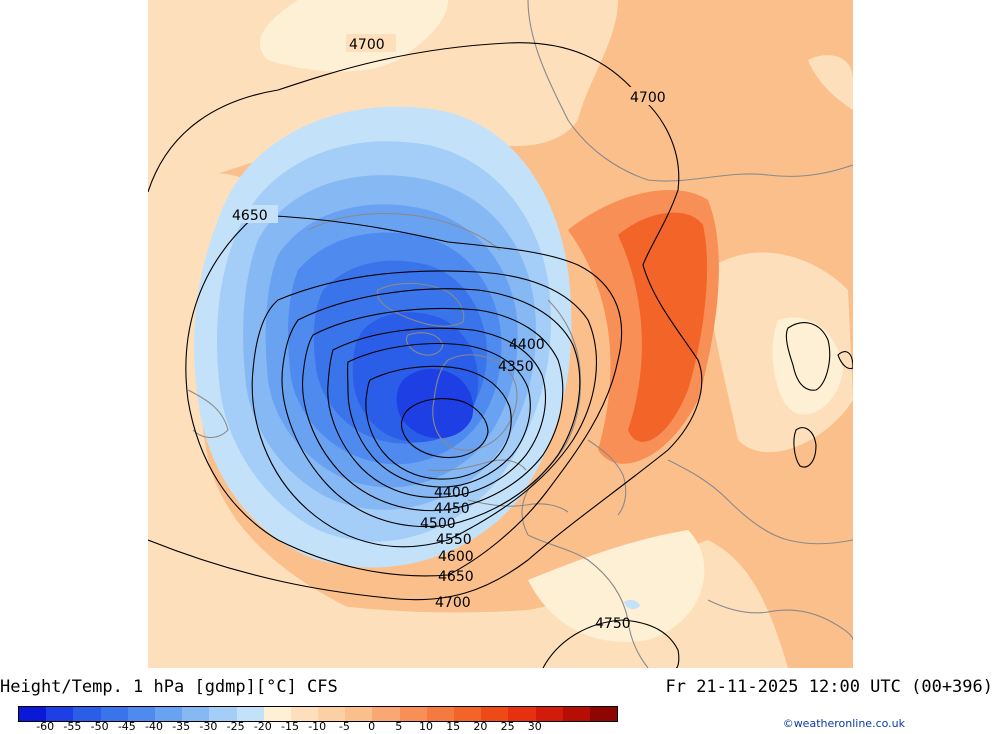  I want to click on legend-tick-label: -10, so click(317, 726).